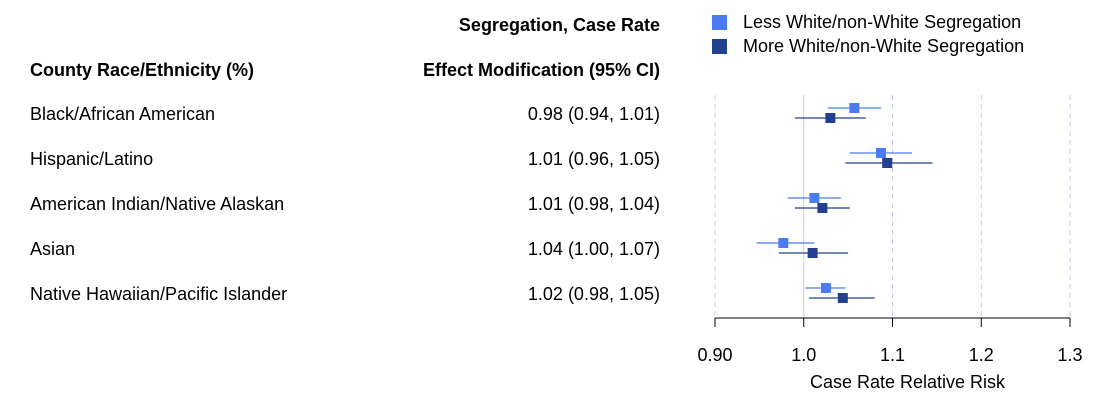  Describe the element at coordinates (159, 294) in the screenshot. I see `row-label-native-hawaiian: Native Hawaiian/Pacific Islander` at that location.